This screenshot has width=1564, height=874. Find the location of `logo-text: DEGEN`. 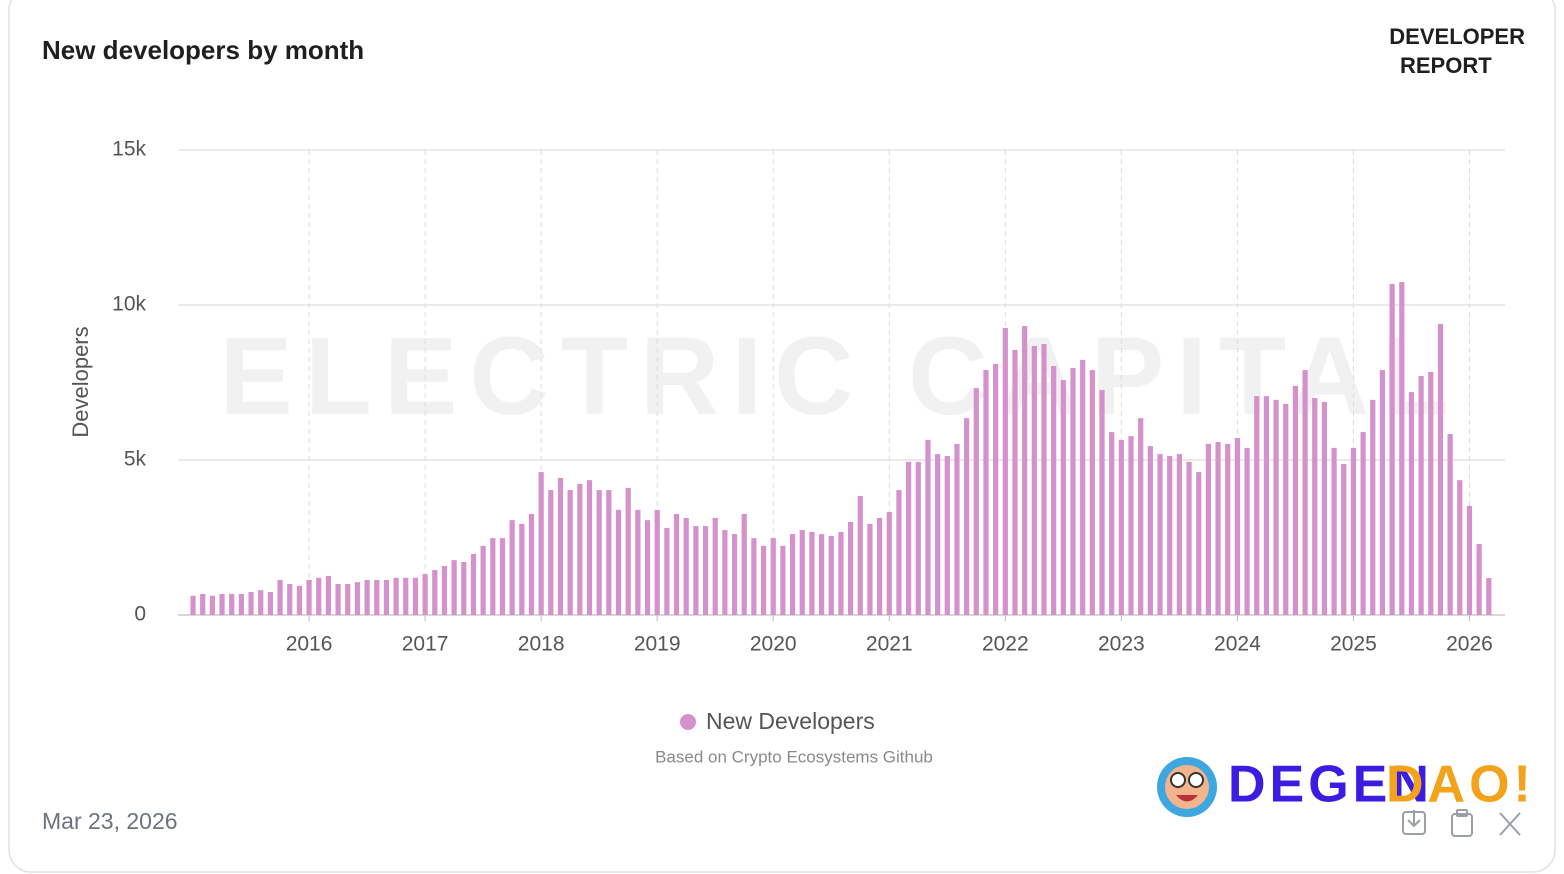

logo-text: DEGEN is located at coordinates (1330, 785).